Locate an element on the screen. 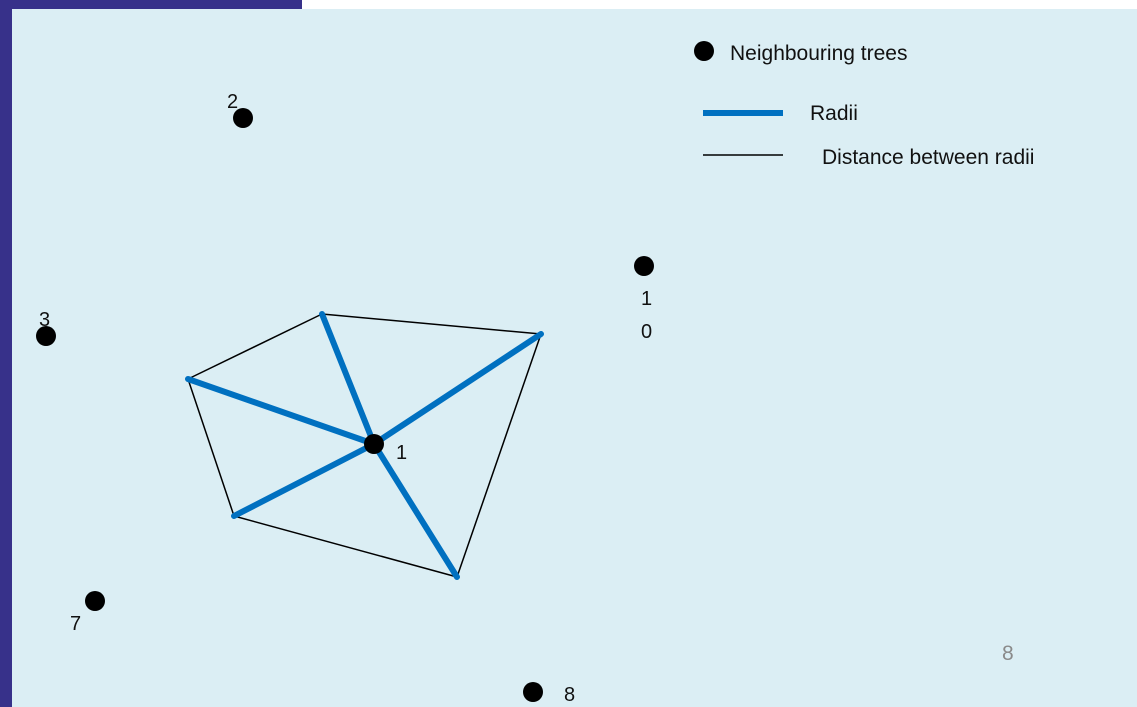 The width and height of the screenshot is (1137, 707). tree-10-label-line1: 1 is located at coordinates (646, 299).